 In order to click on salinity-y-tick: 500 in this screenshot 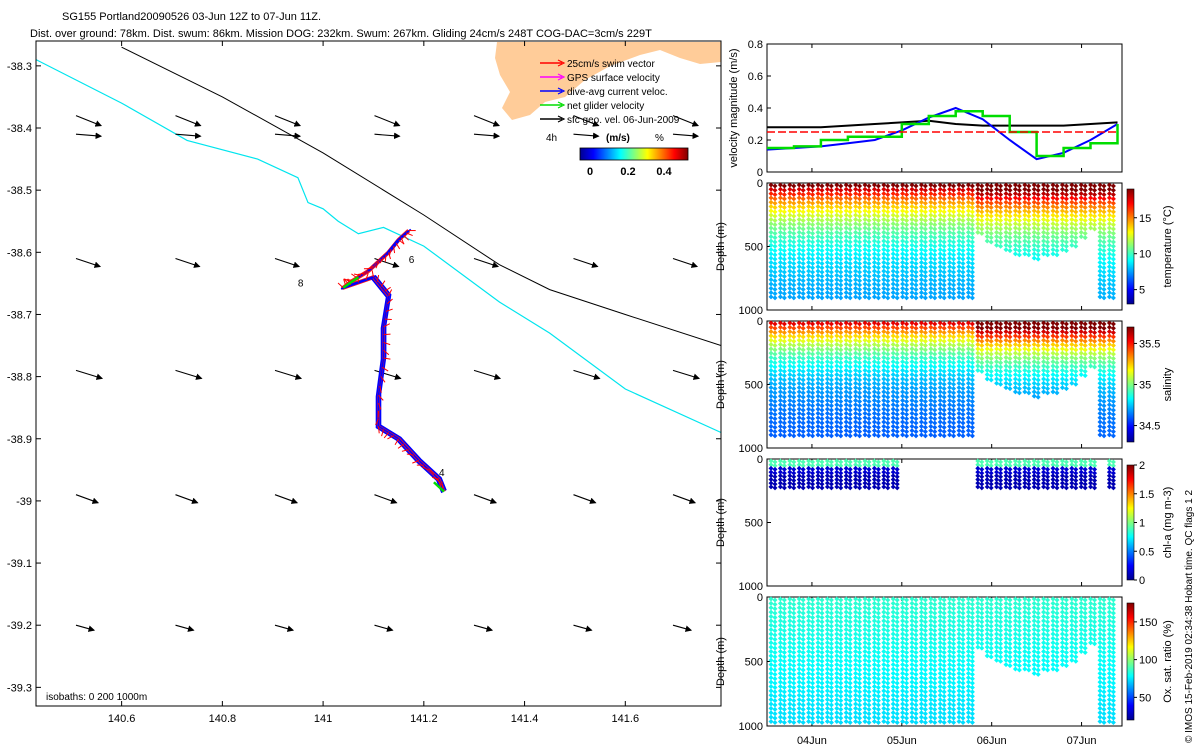, I will do `click(754, 386)`.